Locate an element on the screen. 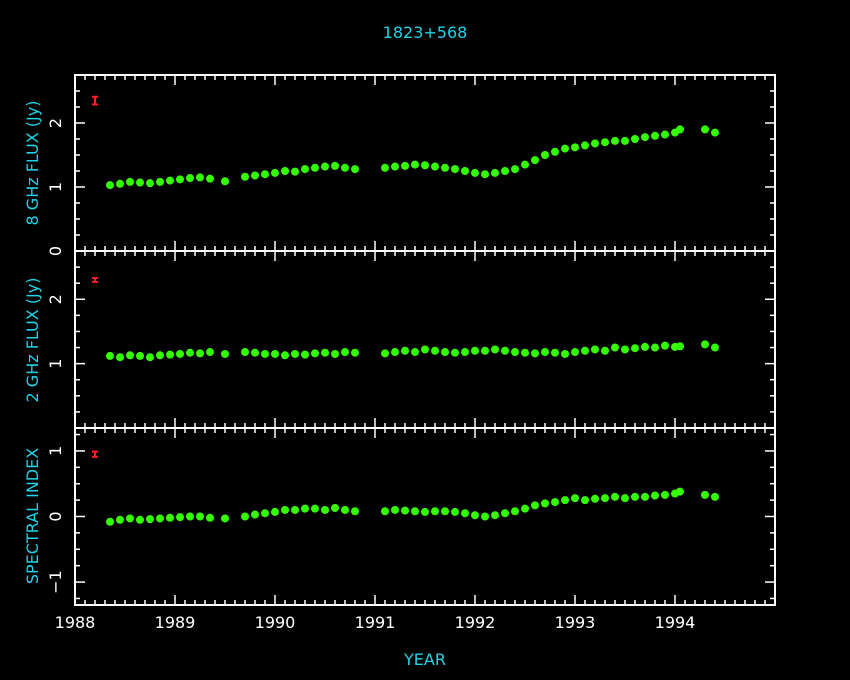  x-axis-label: YEAR is located at coordinates (424, 659).